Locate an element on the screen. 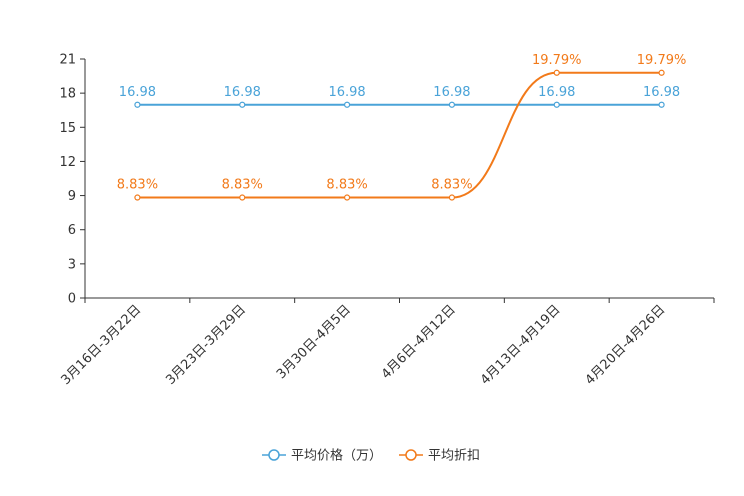 The image size is (744, 496). y-tick-label: 12 is located at coordinates (67, 162).